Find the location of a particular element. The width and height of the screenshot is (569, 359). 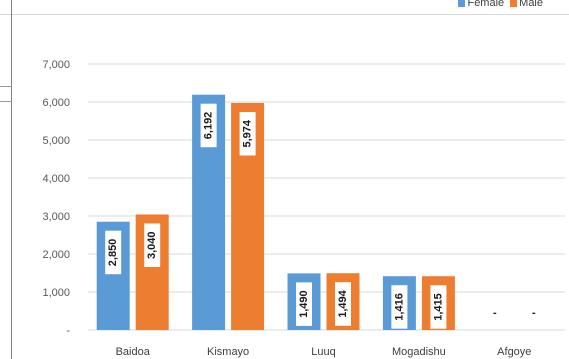

legend-item-female: Female is located at coordinates (481, 4).